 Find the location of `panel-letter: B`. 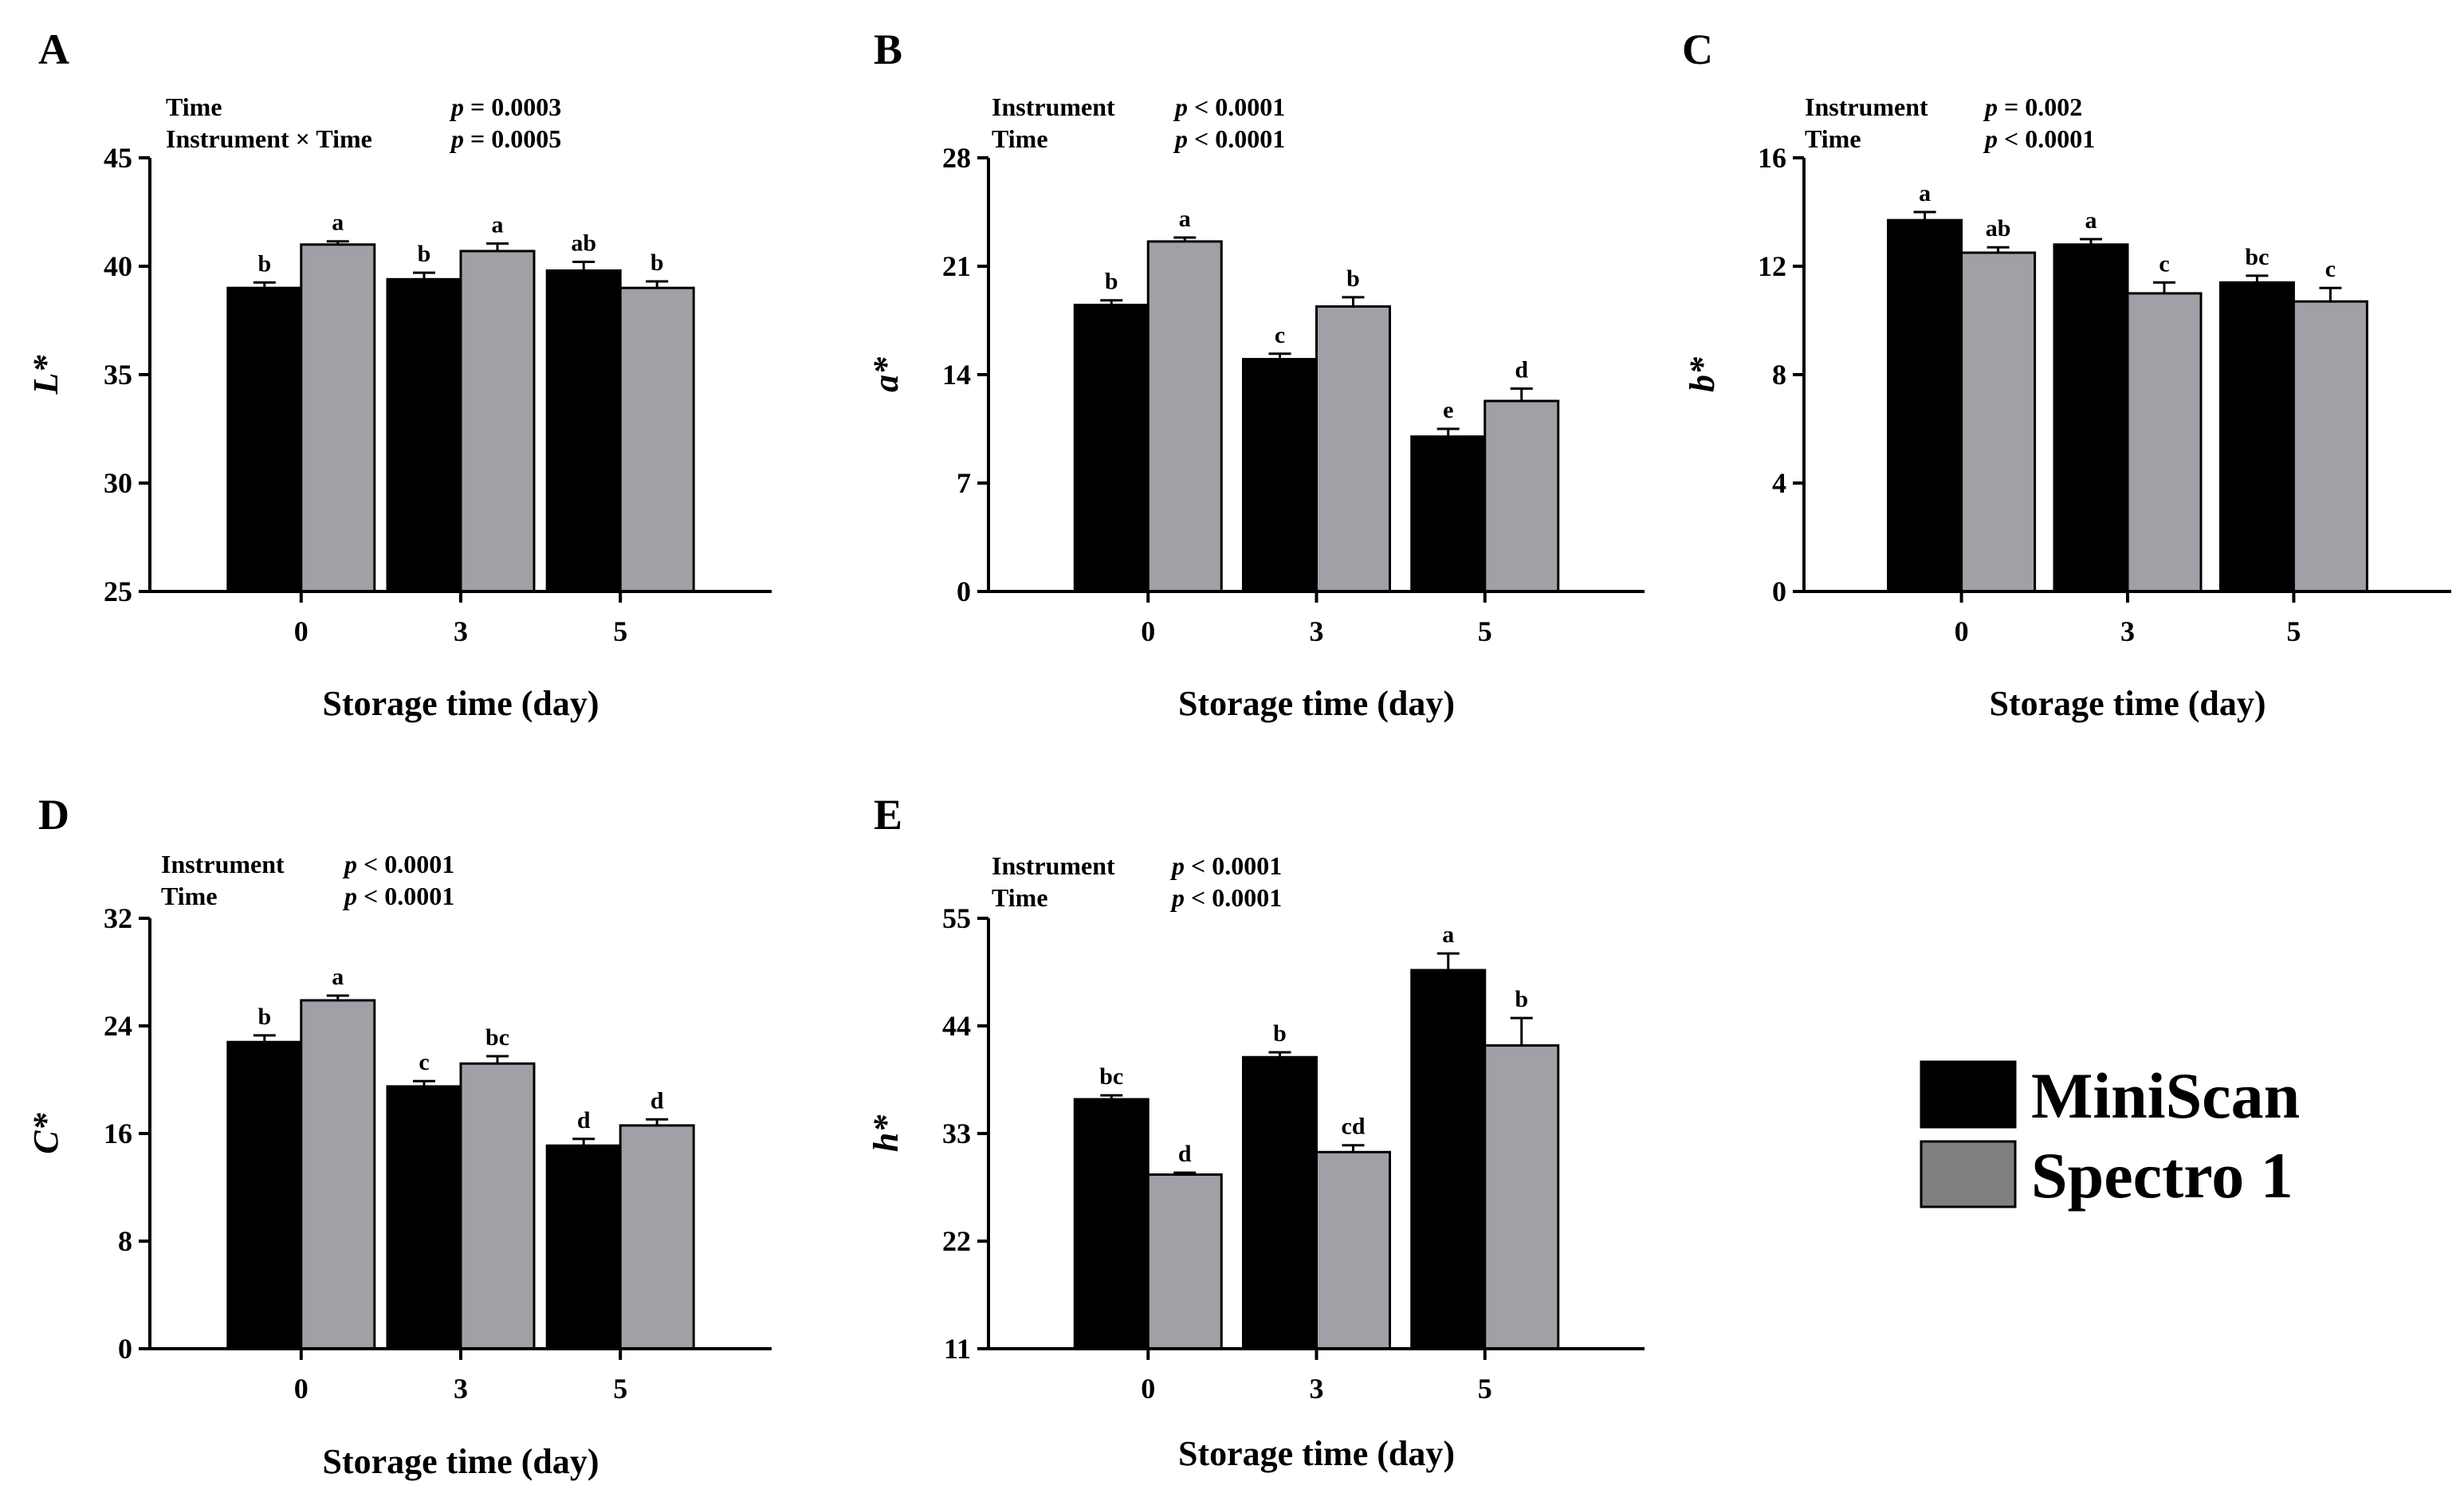

panel-letter: B is located at coordinates (888, 49).